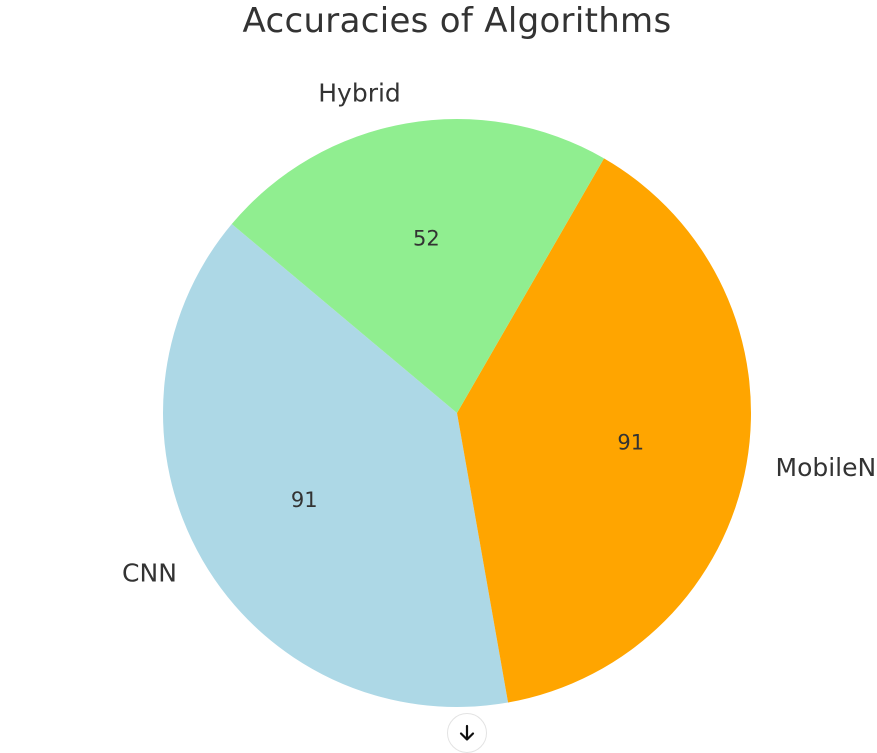 This screenshot has height=753, width=877. Describe the element at coordinates (359, 93) in the screenshot. I see `slice-label-hybrid: Hybrid` at that location.